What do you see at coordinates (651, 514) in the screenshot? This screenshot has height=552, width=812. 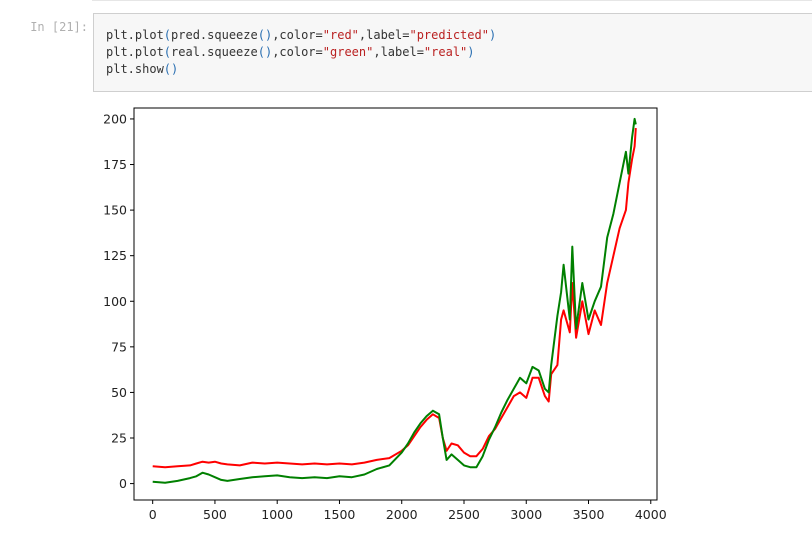 I see `x-tick-label: 4000` at bounding box center [651, 514].